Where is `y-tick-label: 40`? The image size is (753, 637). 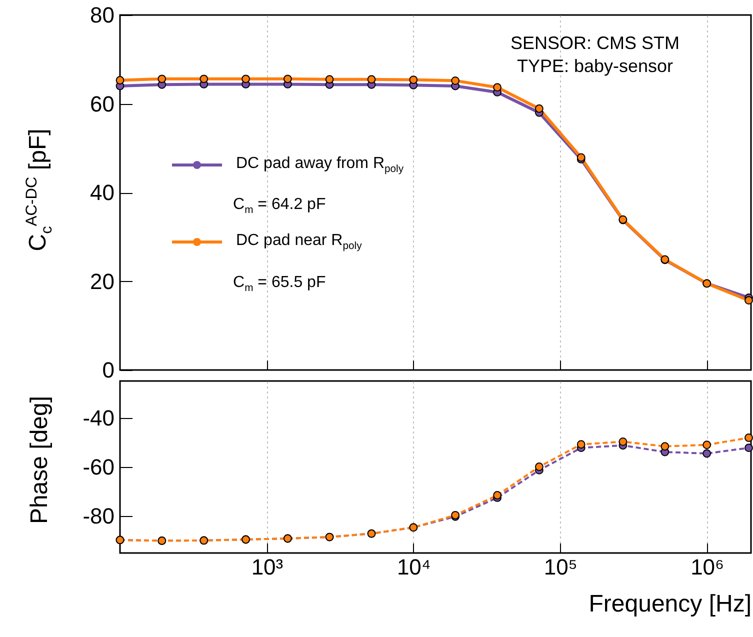 y-tick-label: 40 is located at coordinates (102, 192).